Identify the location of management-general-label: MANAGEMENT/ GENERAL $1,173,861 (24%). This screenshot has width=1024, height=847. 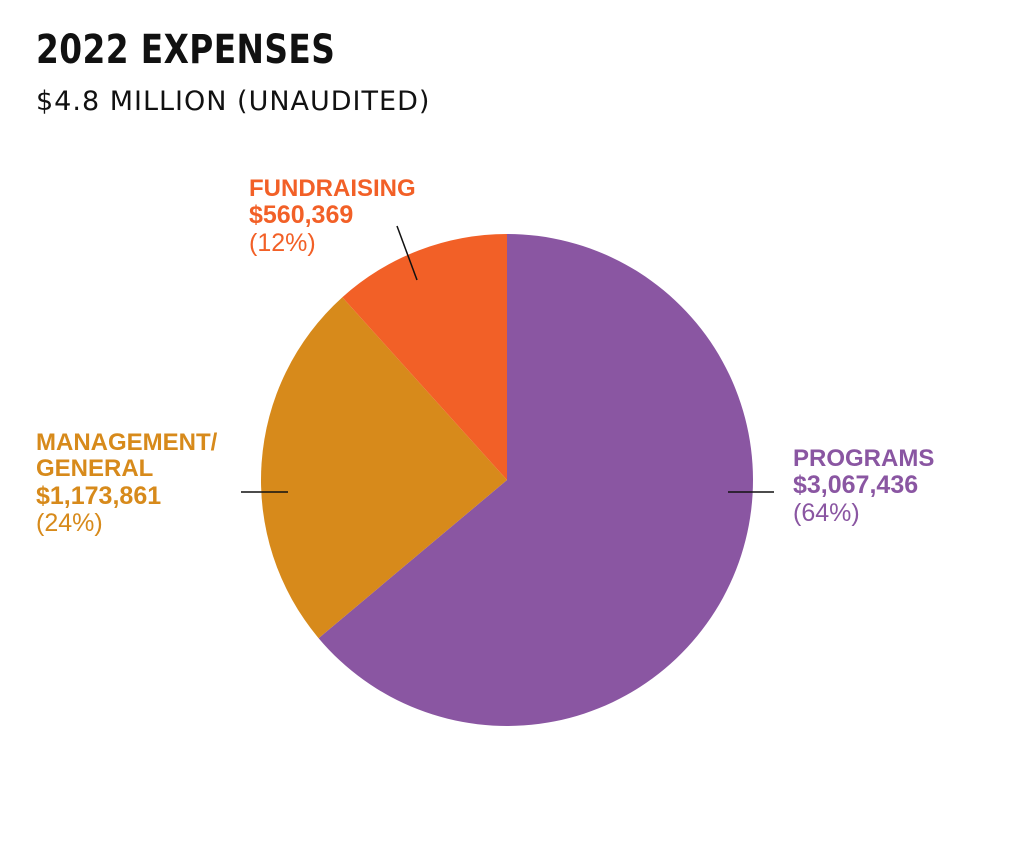
(151, 483).